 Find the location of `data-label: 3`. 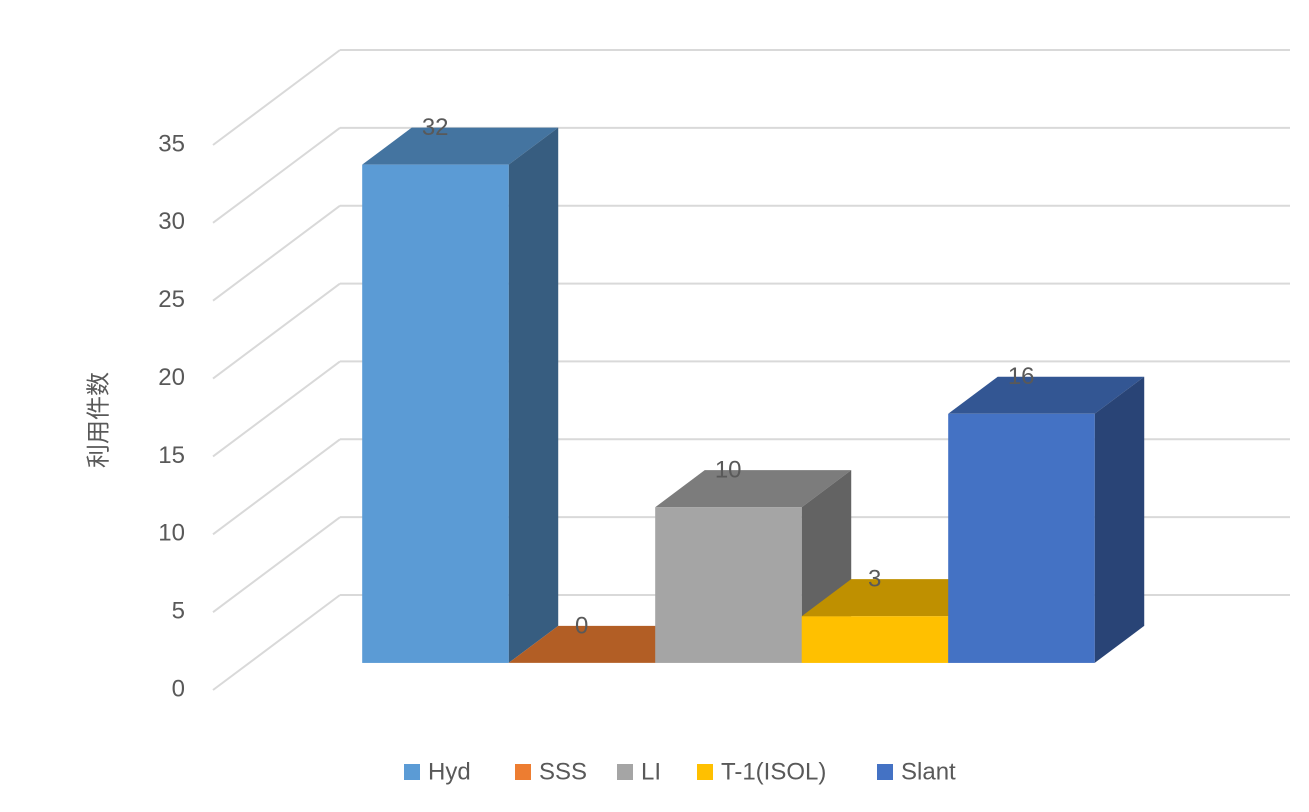

data-label: 3 is located at coordinates (874, 579).